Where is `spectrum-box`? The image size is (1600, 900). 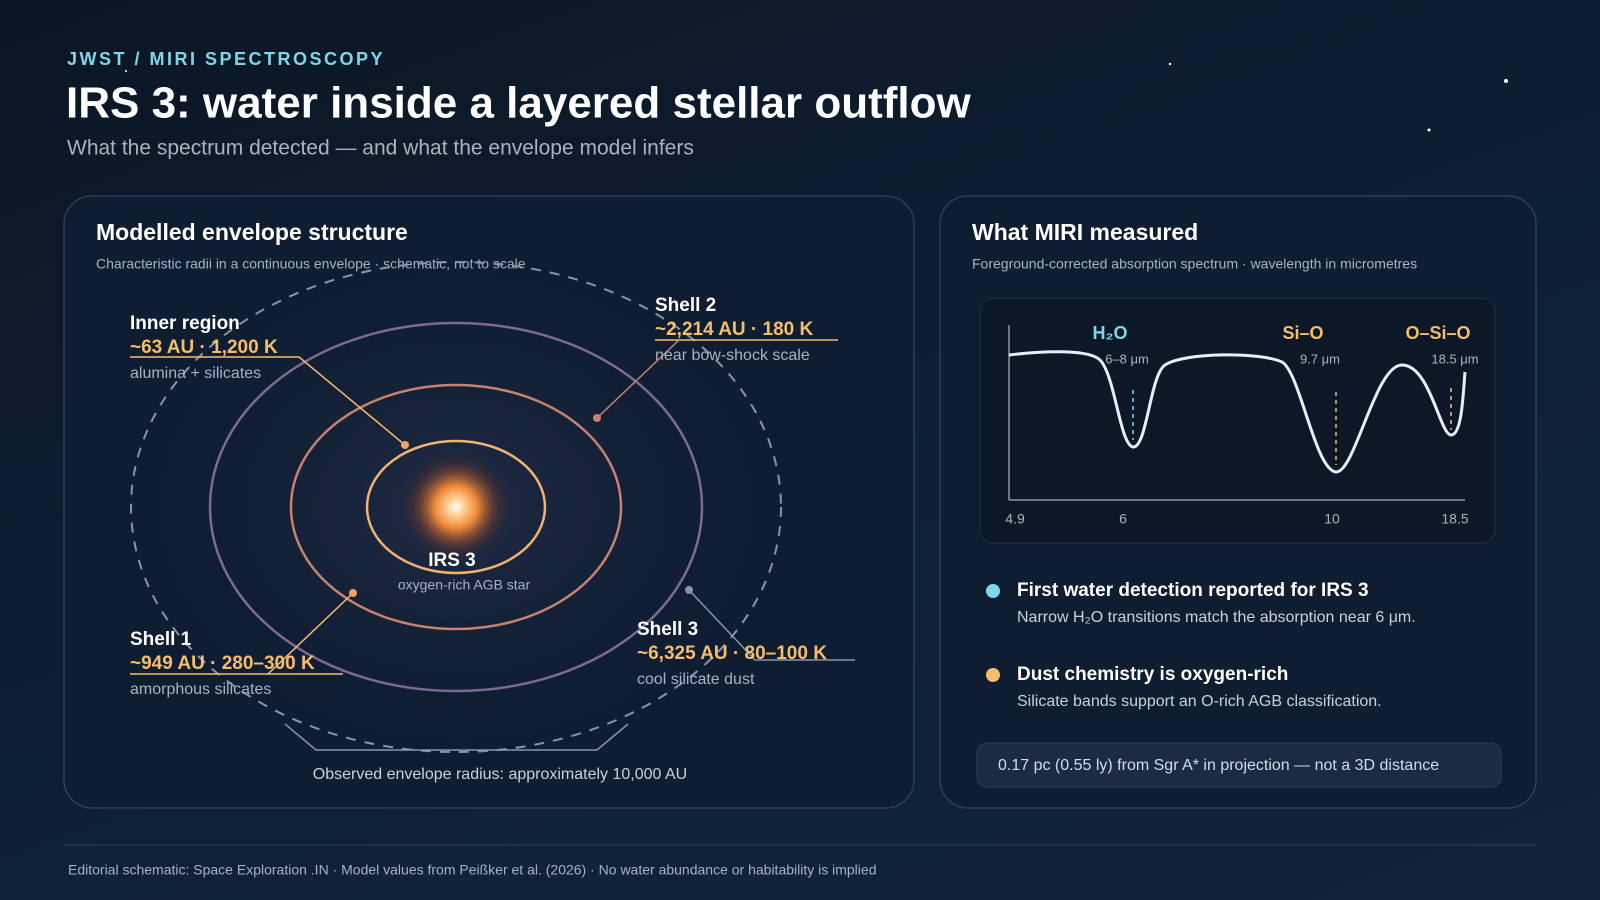
spectrum-box is located at coordinates (1237, 420).